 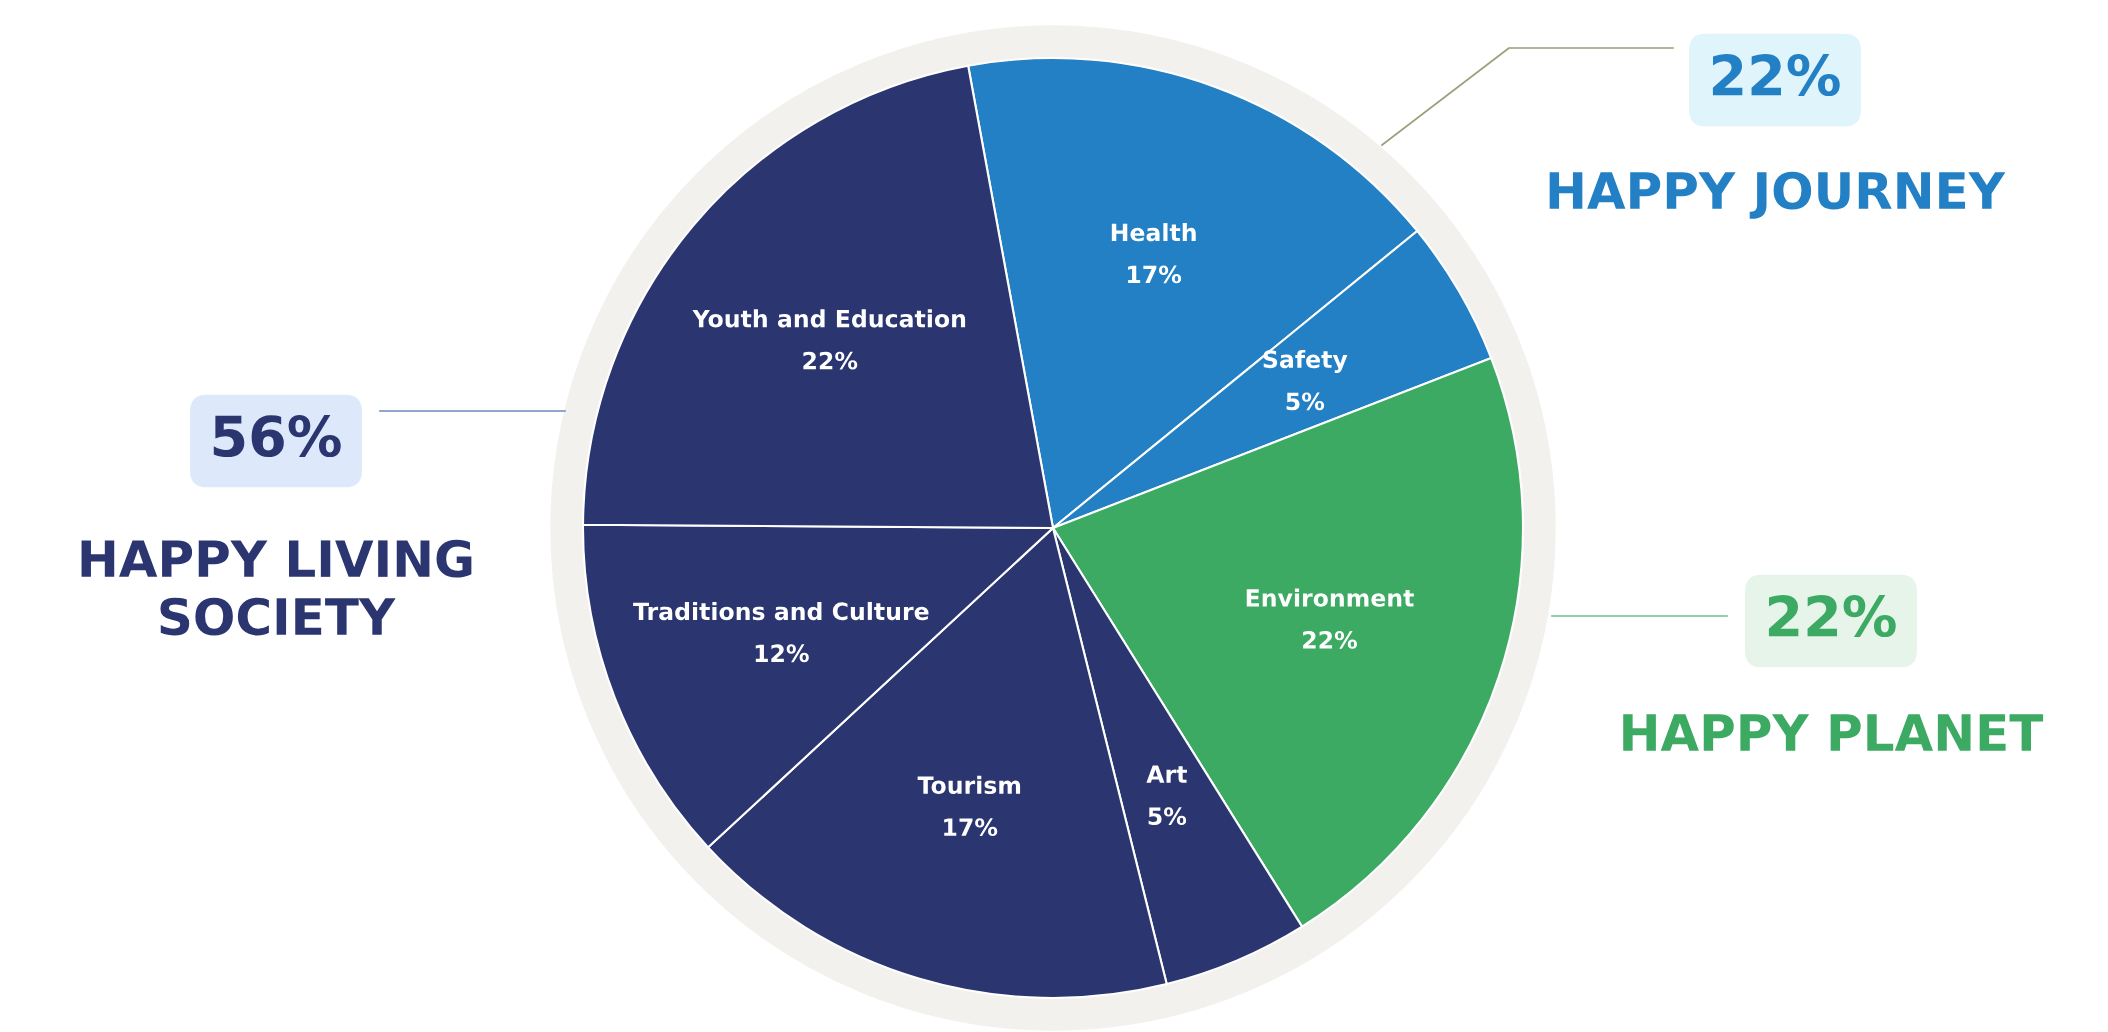 What do you see at coordinates (1777, 195) in the screenshot?
I see `text: HAPPY JOURNEY` at bounding box center [1777, 195].